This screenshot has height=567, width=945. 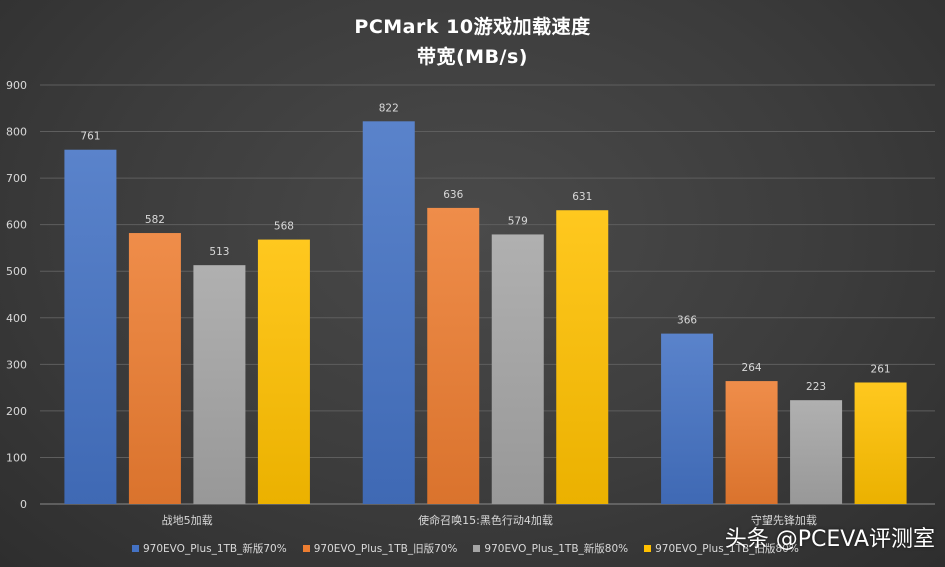 What do you see at coordinates (16, 457) in the screenshot?
I see `y-tick-label: 100` at bounding box center [16, 457].